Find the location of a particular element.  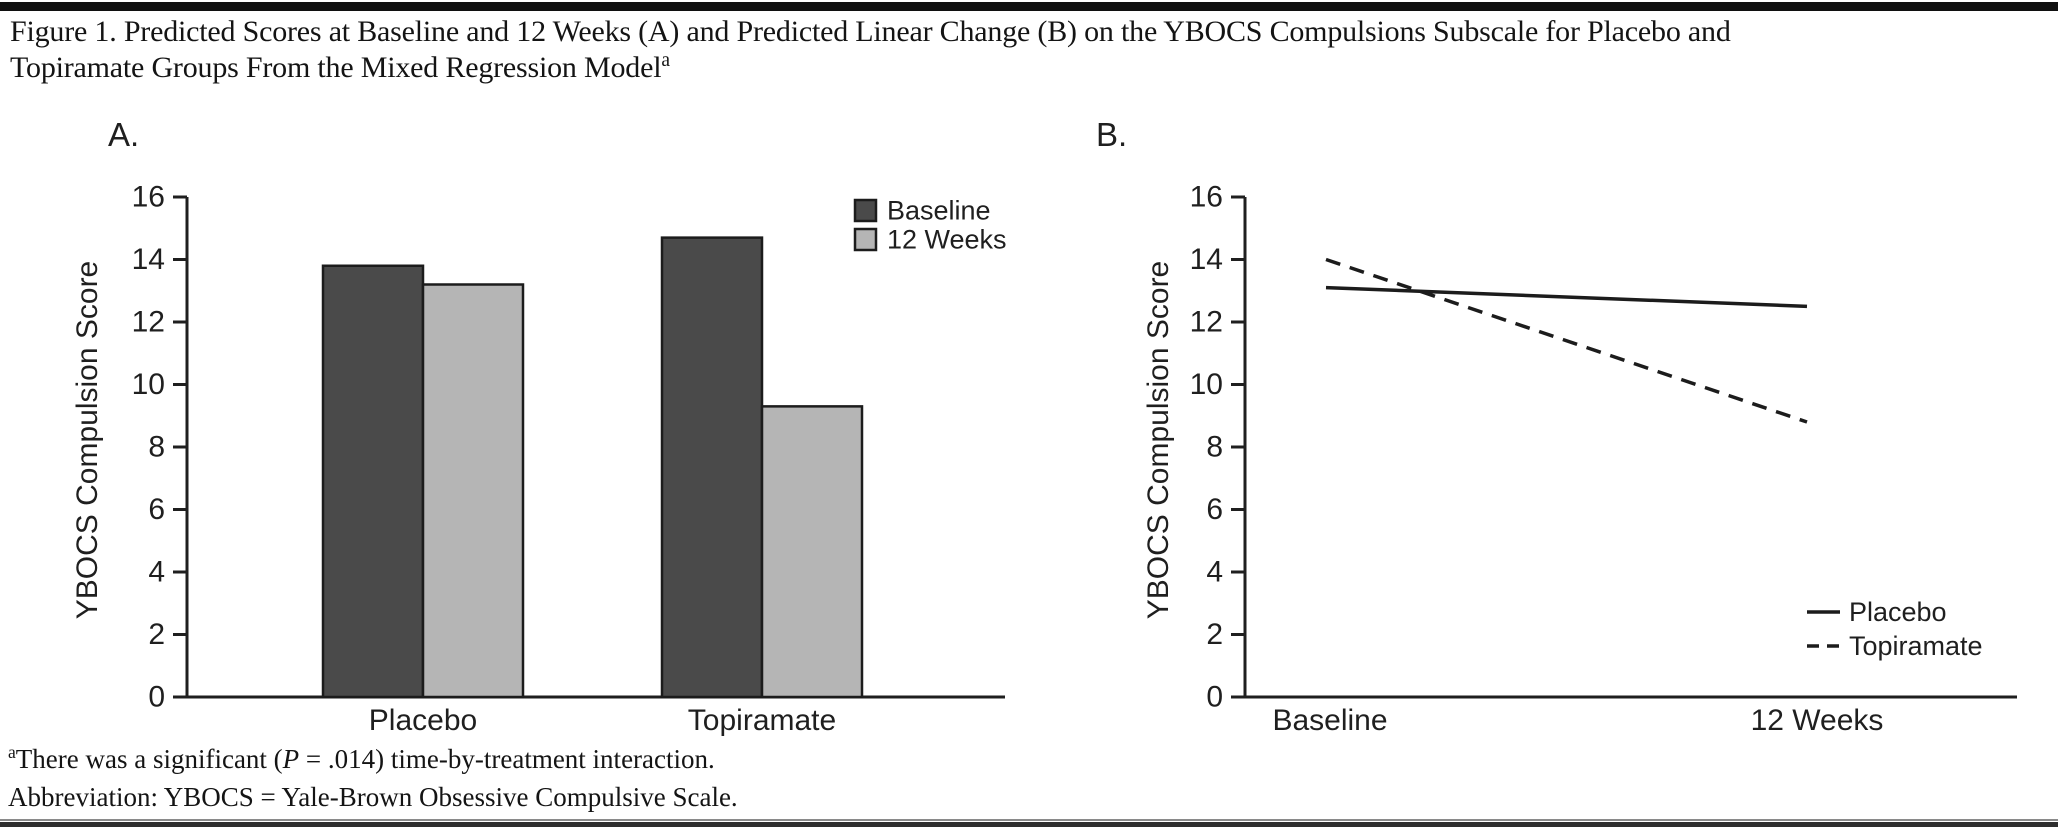

legend-label: Topiramate is located at coordinates (1916, 646).